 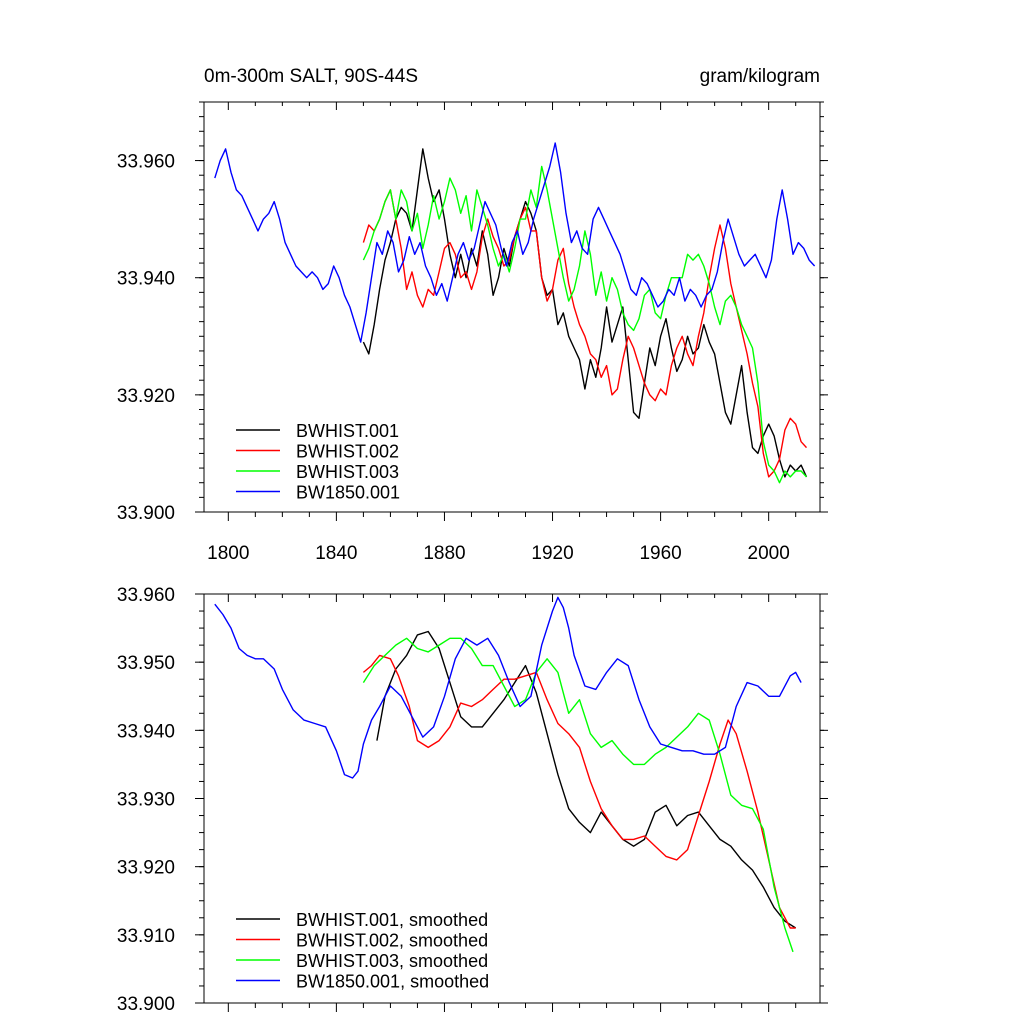 What do you see at coordinates (760, 76) in the screenshot?
I see `panel1-title-right: gram/kilogram` at bounding box center [760, 76].